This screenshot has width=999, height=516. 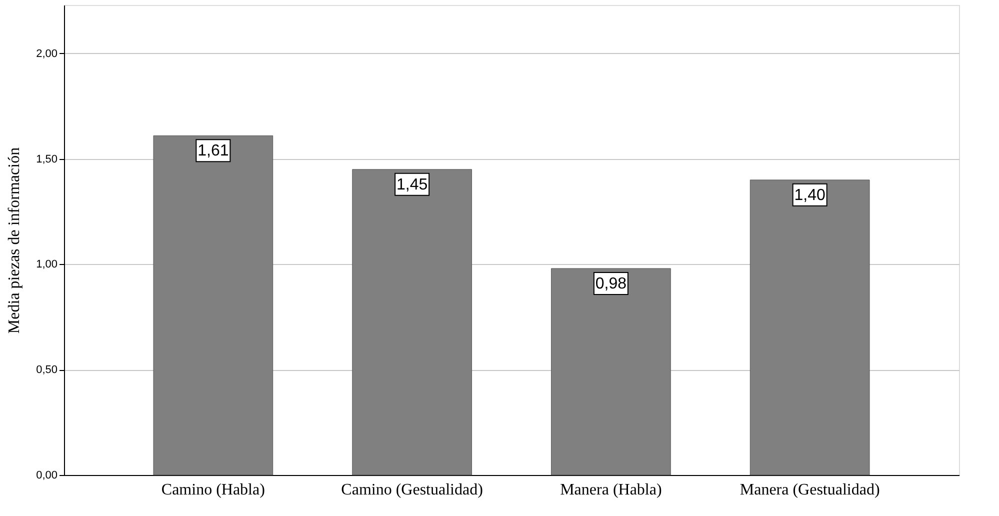 What do you see at coordinates (810, 490) in the screenshot?
I see `x-tick-label: Manera (Gestualidad)` at bounding box center [810, 490].